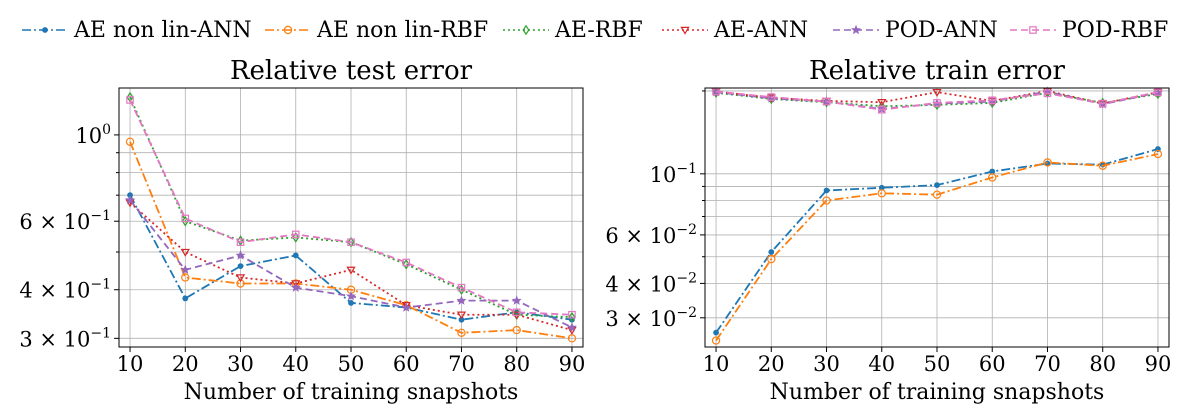  What do you see at coordinates (673, 174) in the screenshot?
I see `y-tick-label: 10⁻¹` at bounding box center [673, 174].